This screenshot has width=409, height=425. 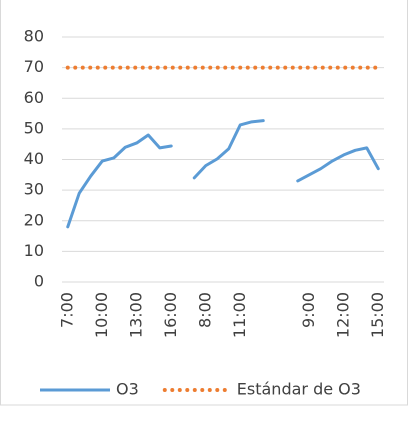 What do you see at coordinates (34, 127) in the screenshot?
I see `y-tick-label: 50` at bounding box center [34, 127].